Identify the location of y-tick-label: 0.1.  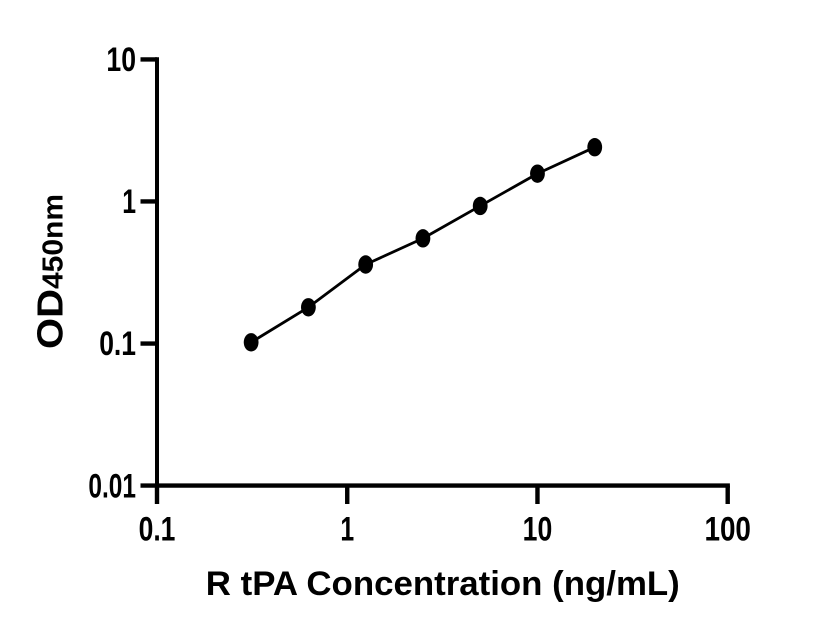
(117, 344).